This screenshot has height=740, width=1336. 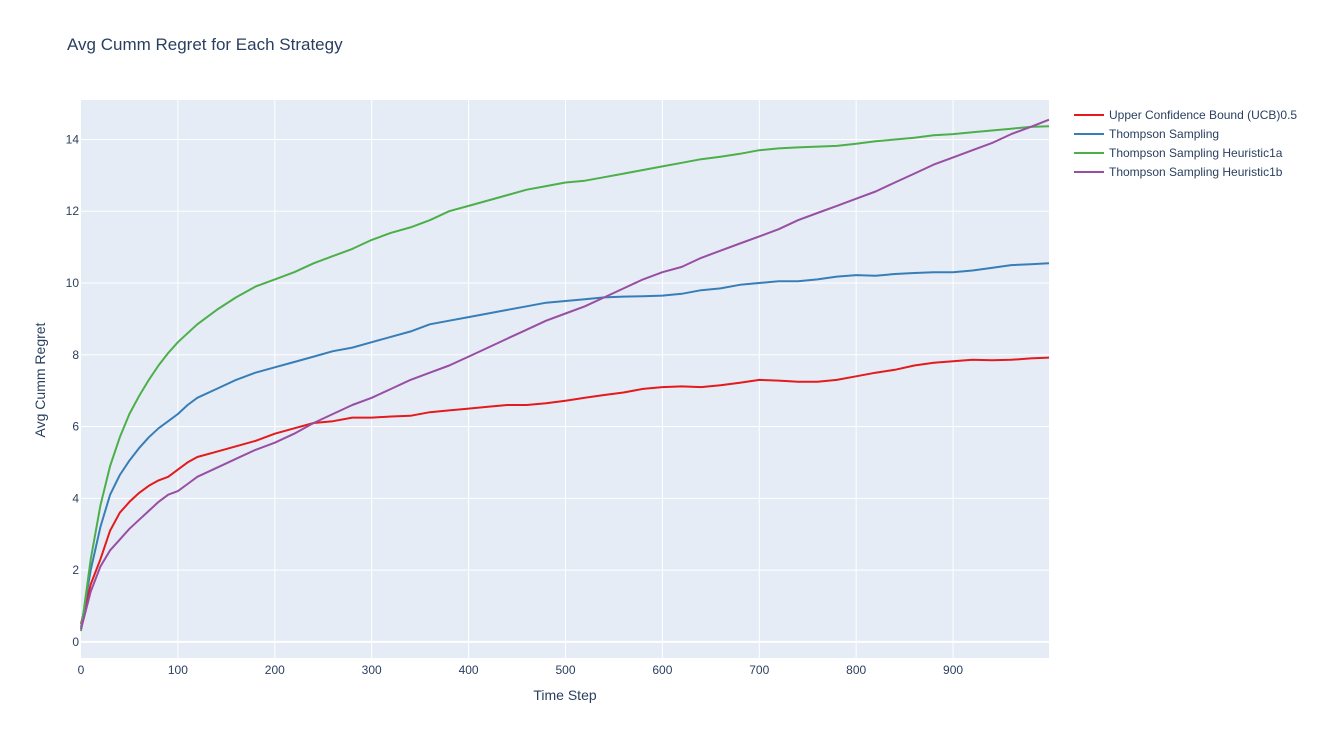 What do you see at coordinates (275, 670) in the screenshot?
I see `x-tick-label: 200` at bounding box center [275, 670].